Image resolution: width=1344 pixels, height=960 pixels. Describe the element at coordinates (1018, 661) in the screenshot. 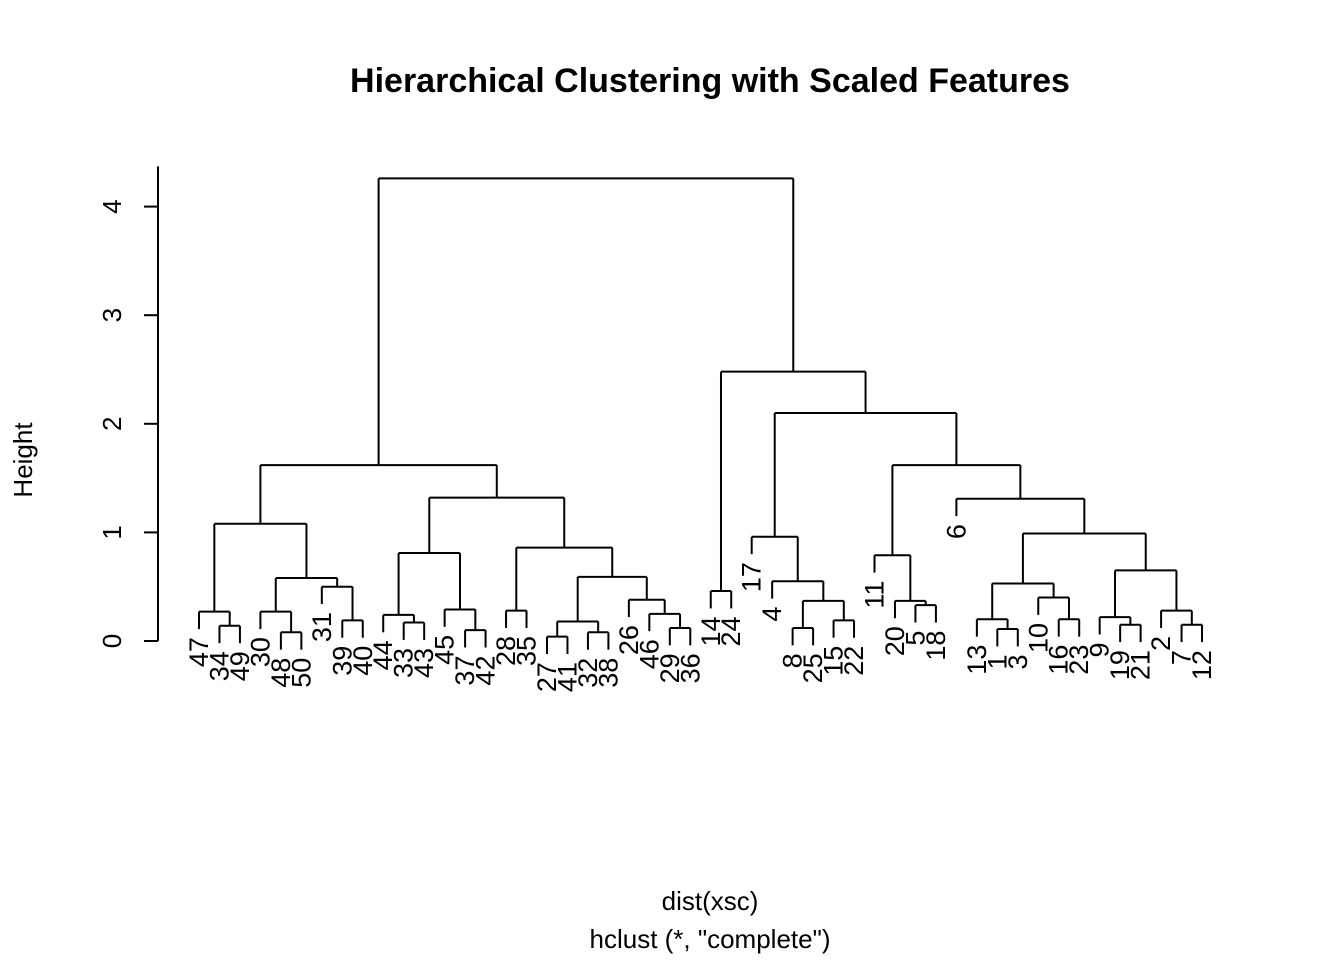

I see `leaf-label: 3` at that location.